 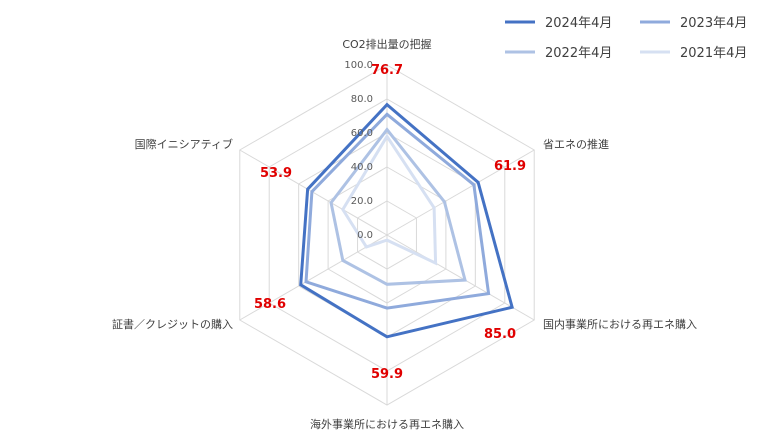 What do you see at coordinates (270, 304) in the screenshot?
I see `data-label: 58.6` at bounding box center [270, 304].